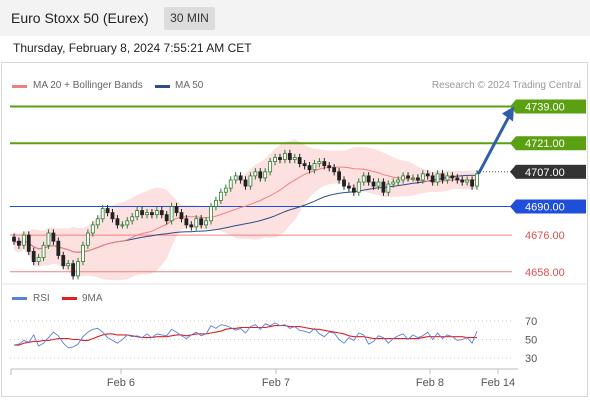 The height and width of the screenshot is (400, 590). Describe the element at coordinates (513, 171) in the screenshot. I see `level-tag-pointer-4707.00` at that location.